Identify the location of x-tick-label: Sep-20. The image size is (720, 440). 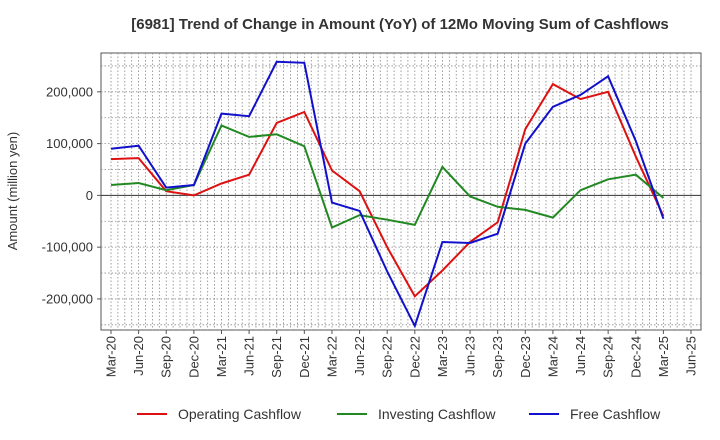
(166, 357).